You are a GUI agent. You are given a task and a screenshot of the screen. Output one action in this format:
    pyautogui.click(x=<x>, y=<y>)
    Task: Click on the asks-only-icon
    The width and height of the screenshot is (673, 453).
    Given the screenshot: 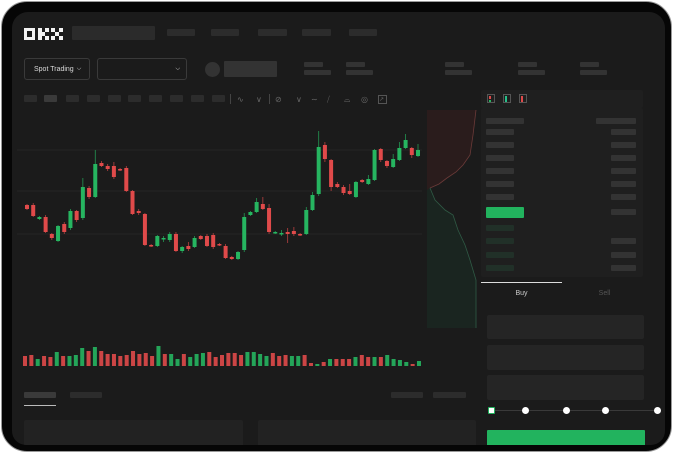 What is the action you would take?
    pyautogui.click(x=523, y=98)
    